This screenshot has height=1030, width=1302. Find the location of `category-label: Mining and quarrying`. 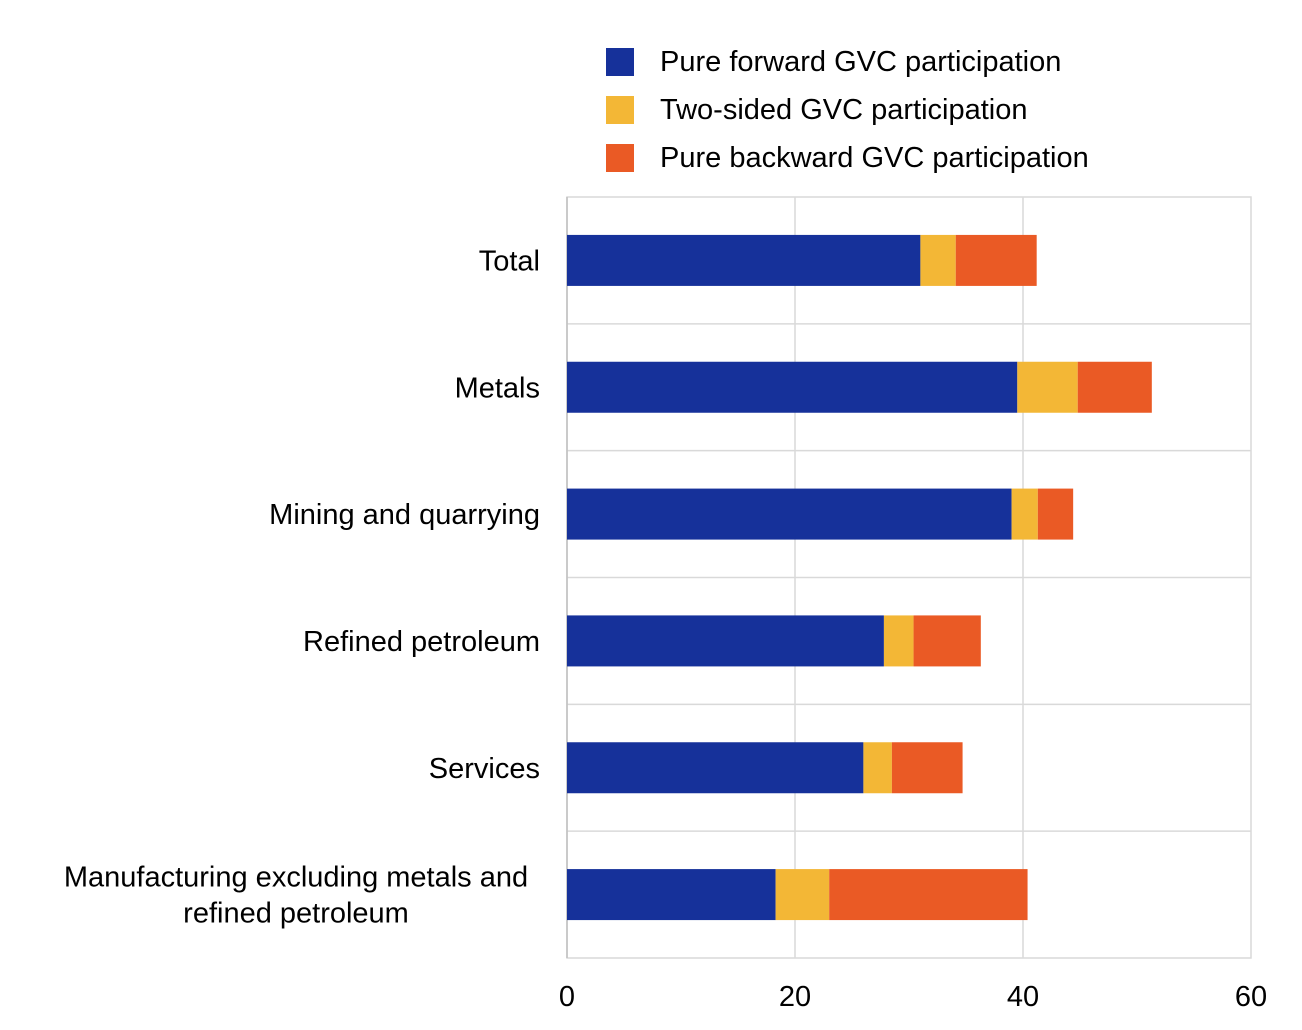

category-label: Mining and quarrying is located at coordinates (404, 515).